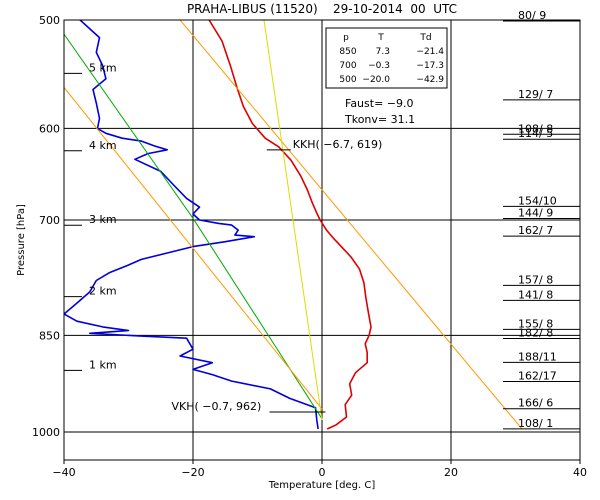 This screenshot has height=500, width=600. Describe the element at coordinates (322, 485) in the screenshot. I see `x-axis-label: Temperature [deg. C]` at that location.